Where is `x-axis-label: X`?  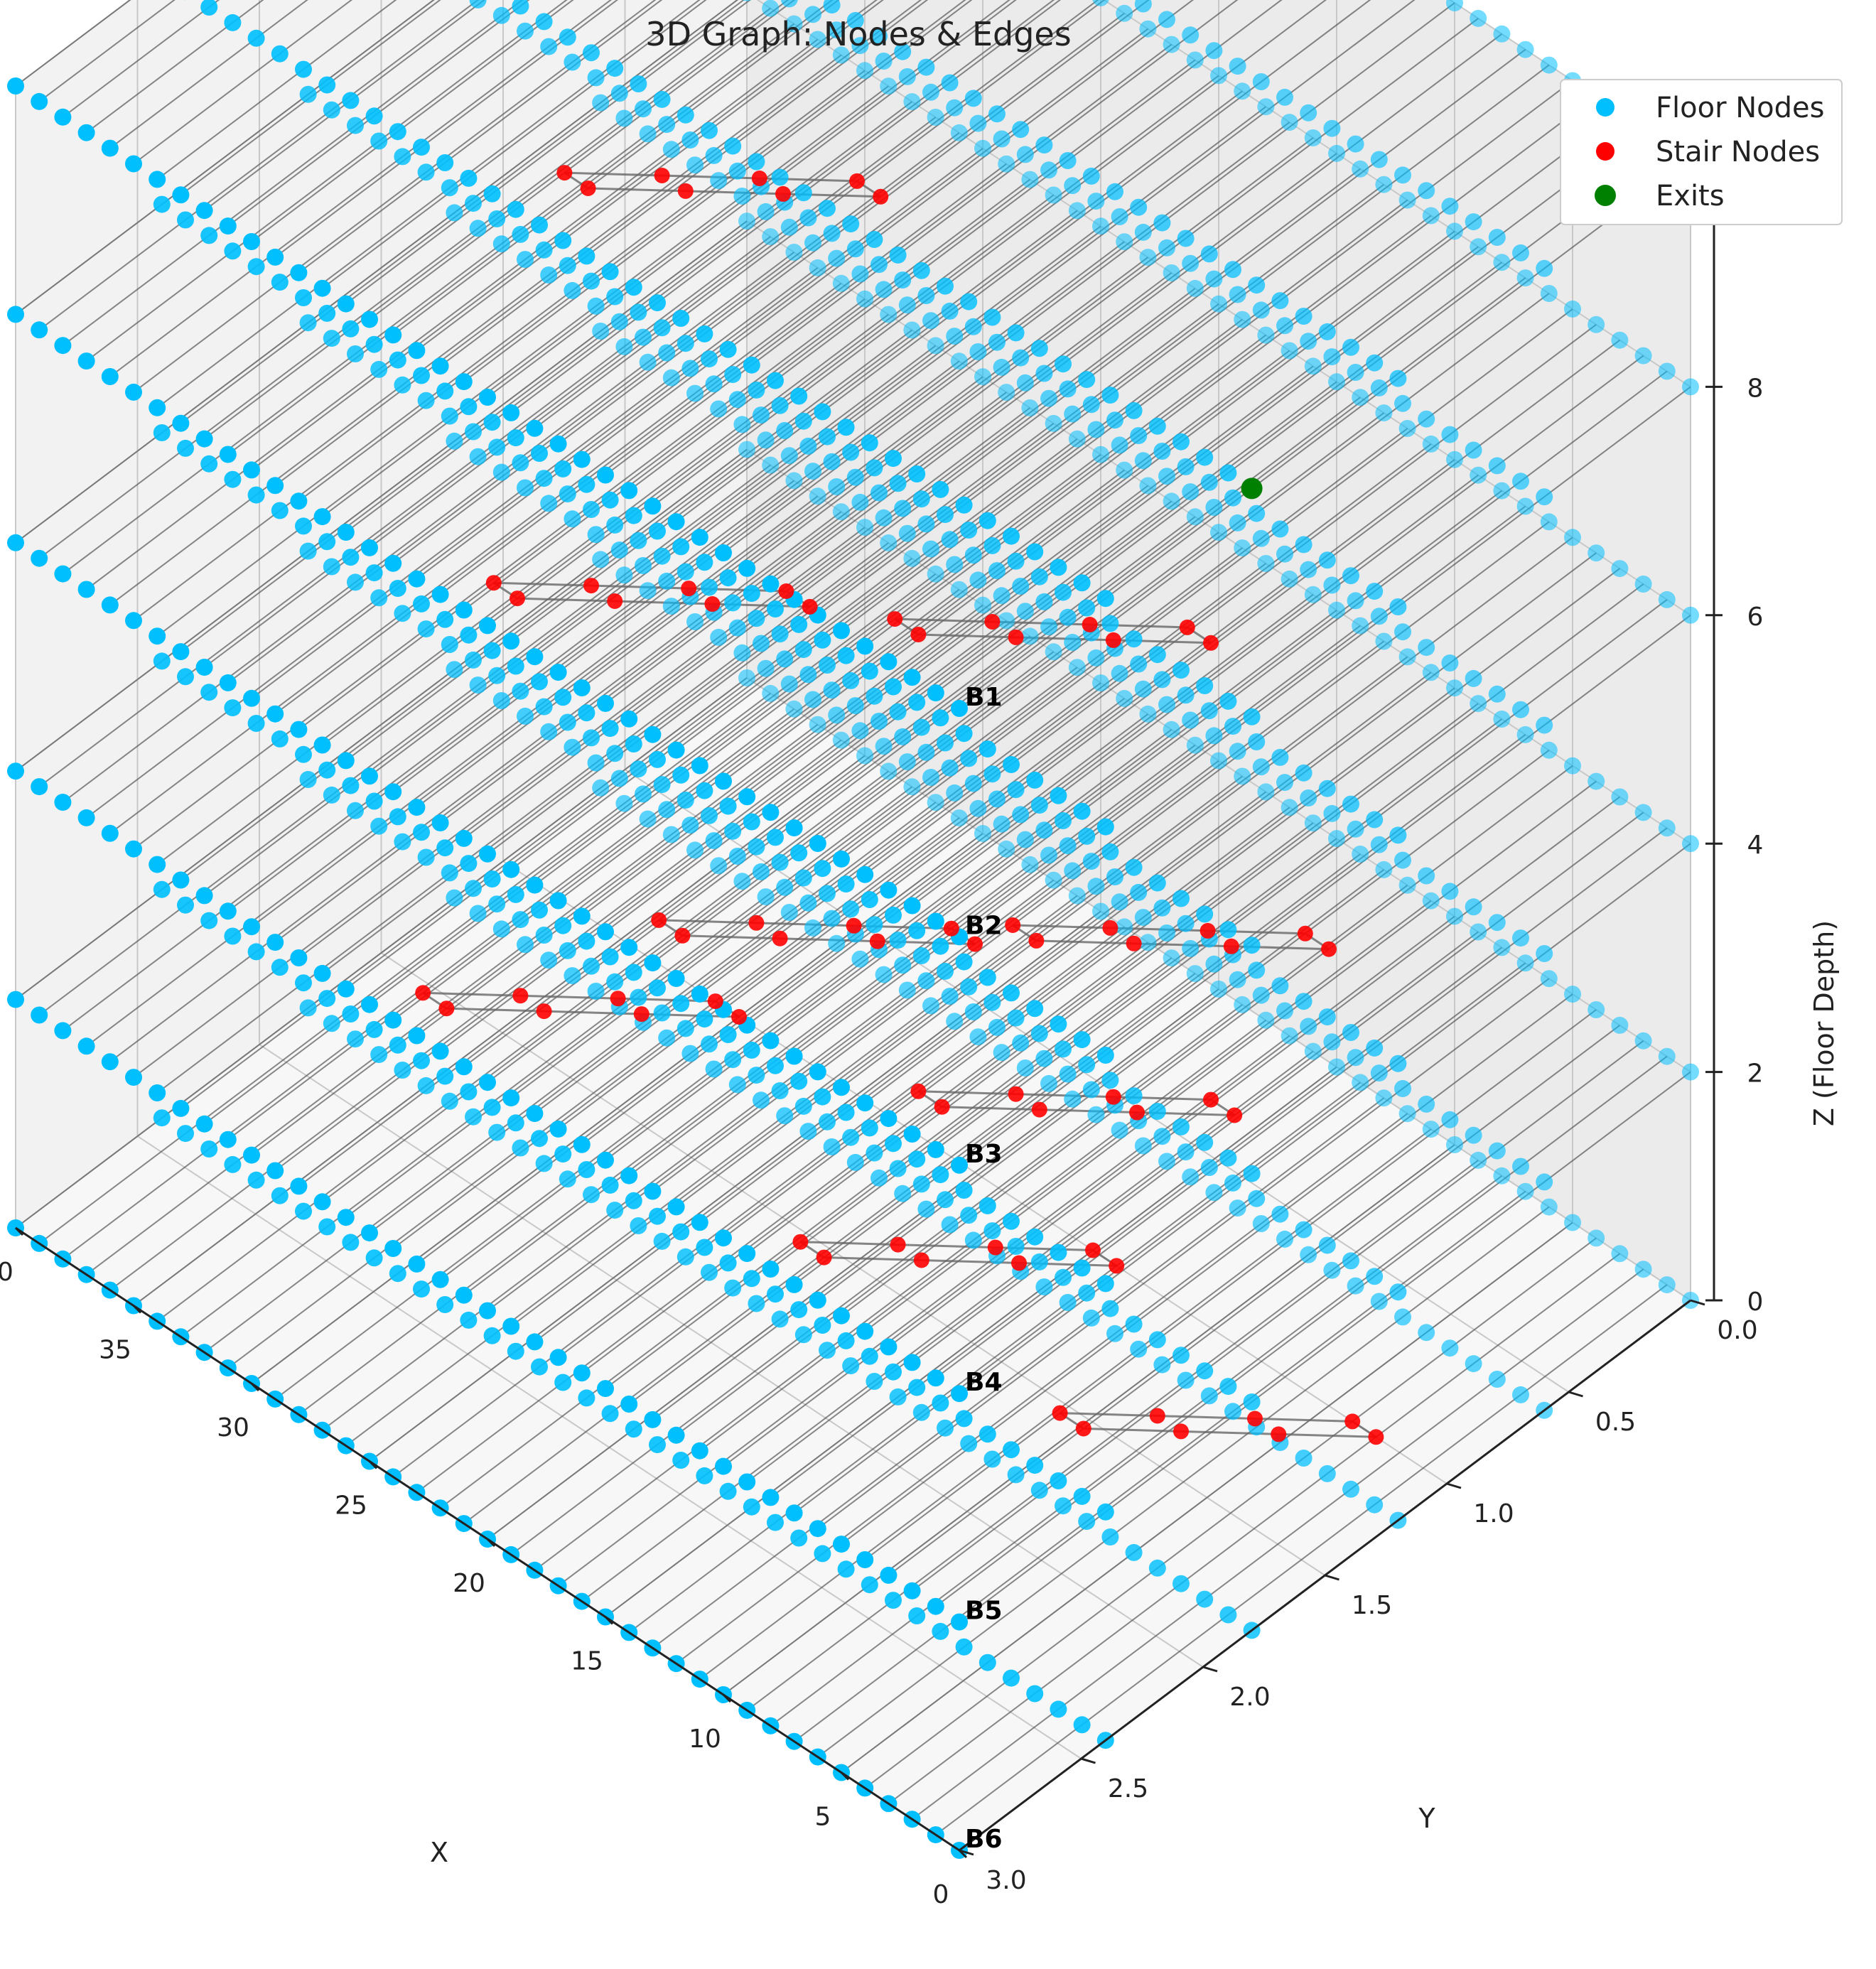 x-axis-label: X is located at coordinates (439, 1852).